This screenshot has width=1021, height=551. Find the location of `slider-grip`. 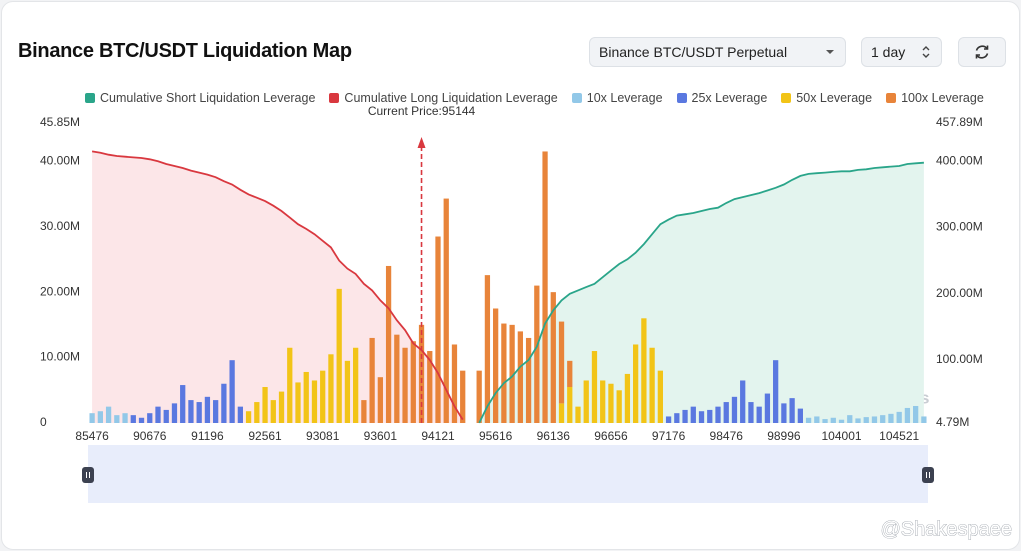

slider-grip is located at coordinates (928, 475).